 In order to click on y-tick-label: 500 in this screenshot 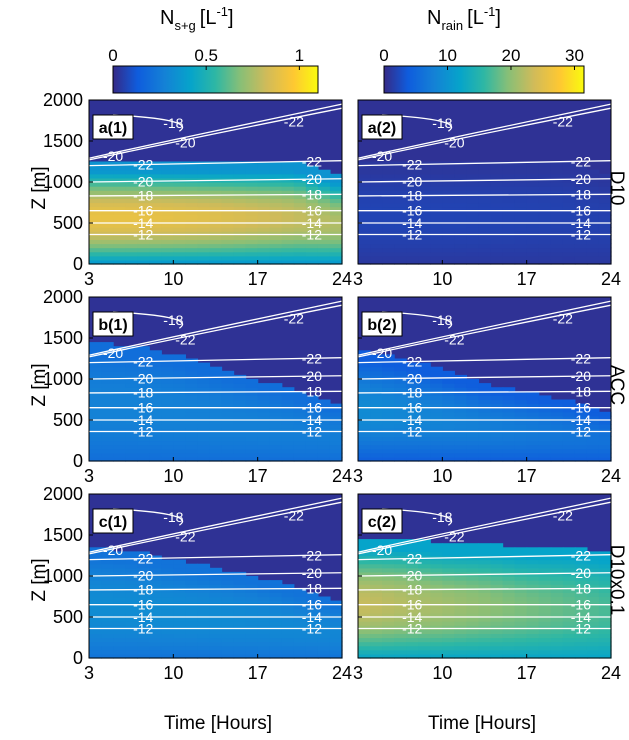, I will do `click(68, 223)`.